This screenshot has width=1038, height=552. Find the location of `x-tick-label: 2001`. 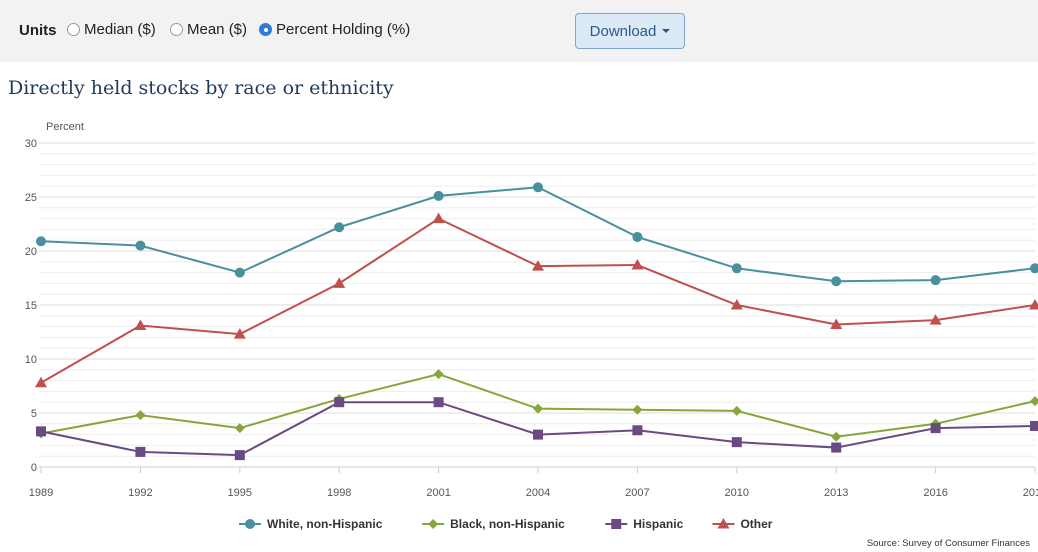

x-tick-label: 2001 is located at coordinates (438, 493).